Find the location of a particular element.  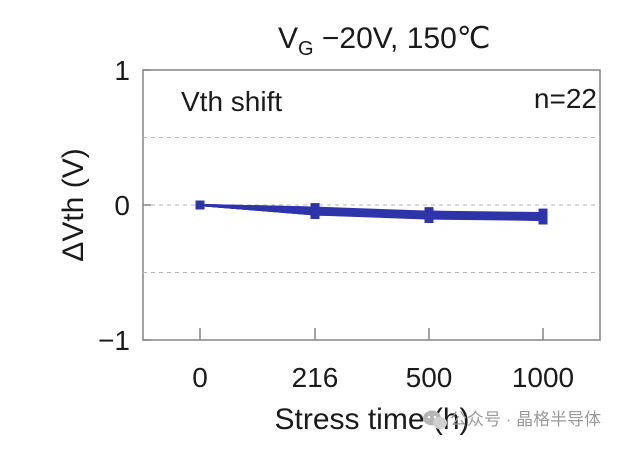

y-tick-label: 1 is located at coordinates (122, 70).